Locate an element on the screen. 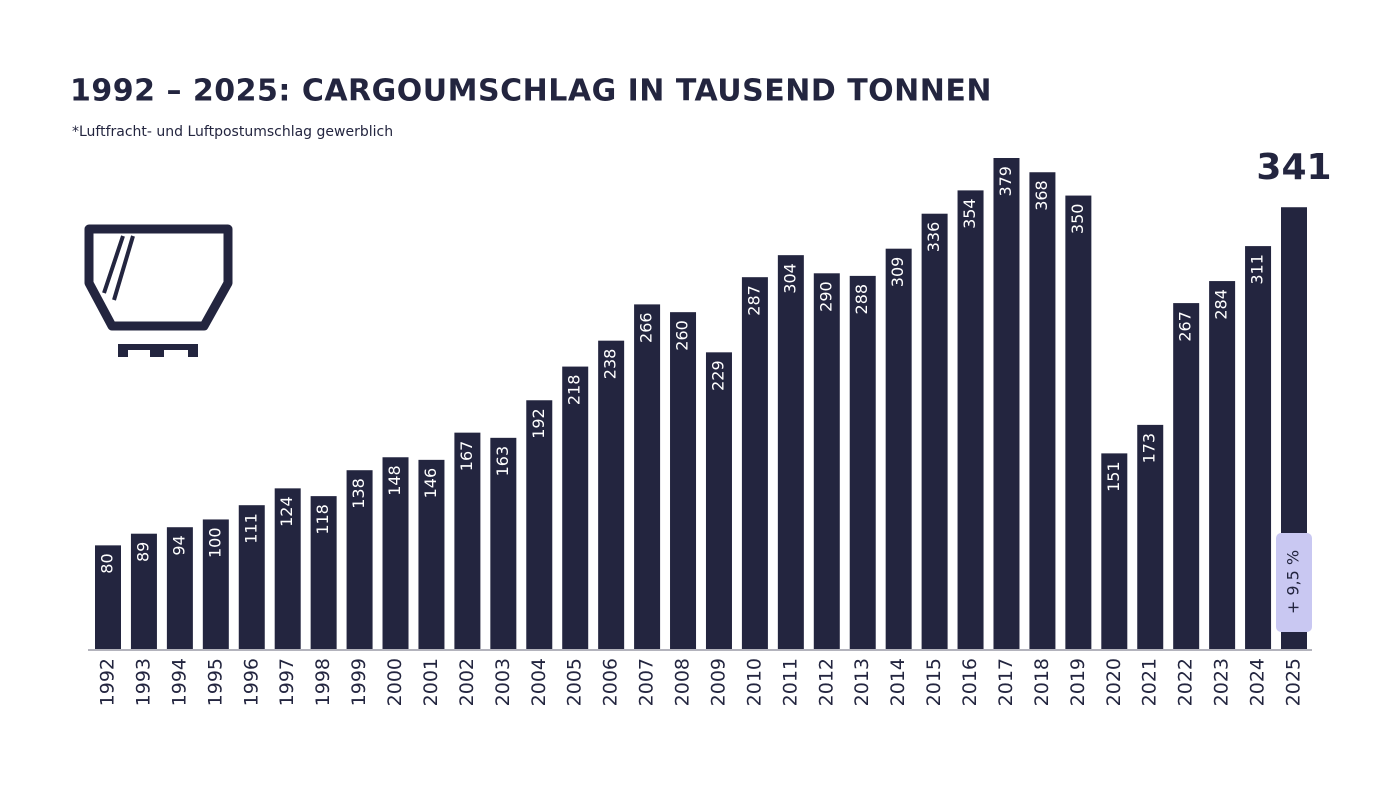  x-tick-label: 2025 is located at coordinates (1294, 682).